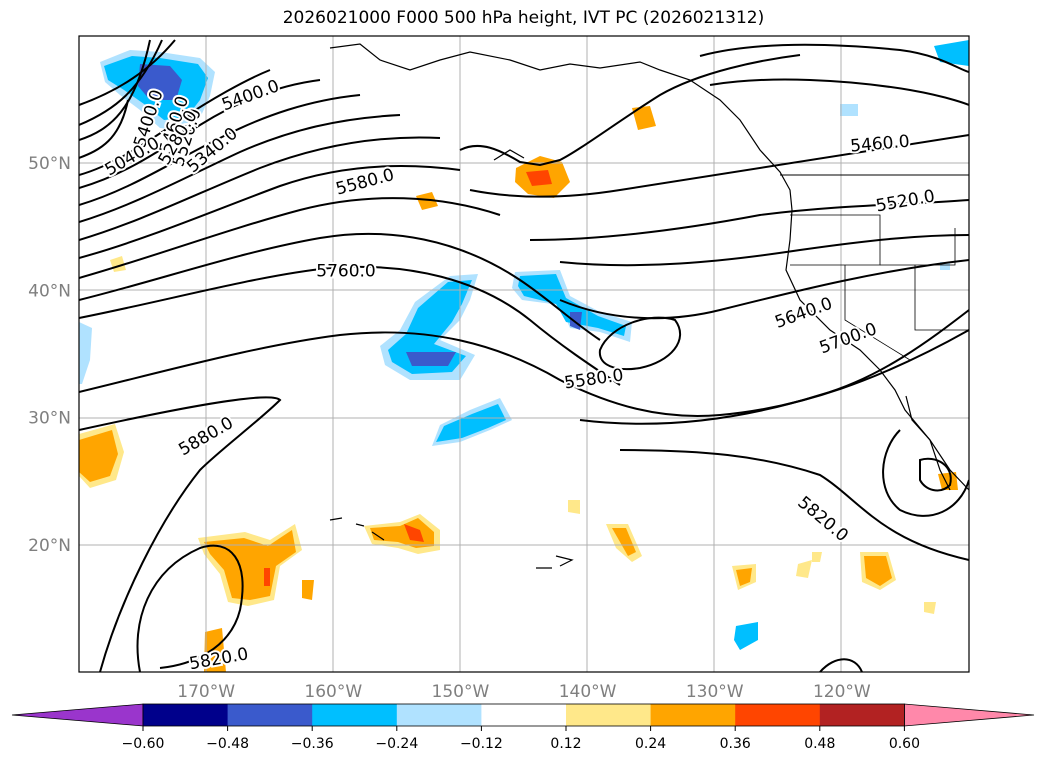 The image size is (1047, 765). I want to click on colorbar-tick-label: −0.12, so click(481, 744).